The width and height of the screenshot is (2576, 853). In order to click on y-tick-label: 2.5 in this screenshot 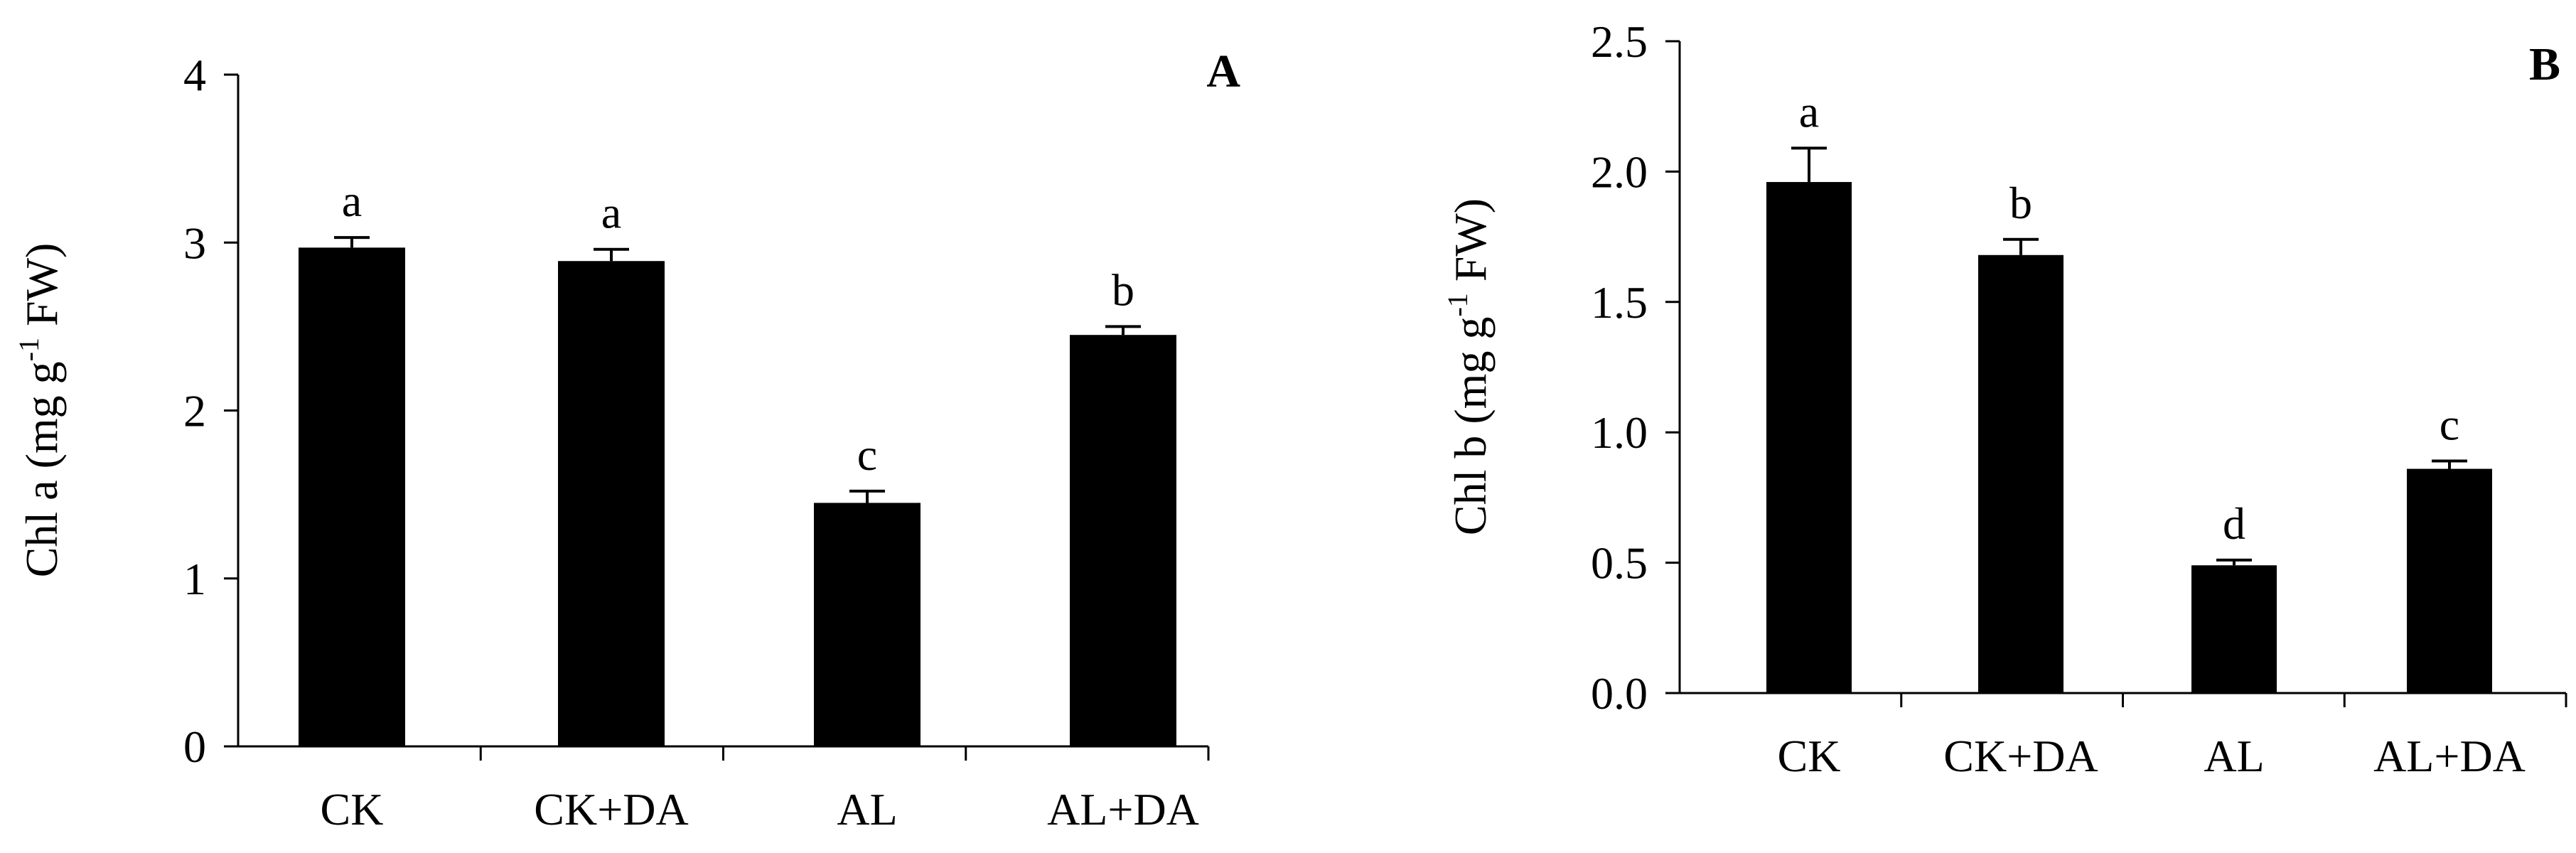, I will do `click(1619, 41)`.